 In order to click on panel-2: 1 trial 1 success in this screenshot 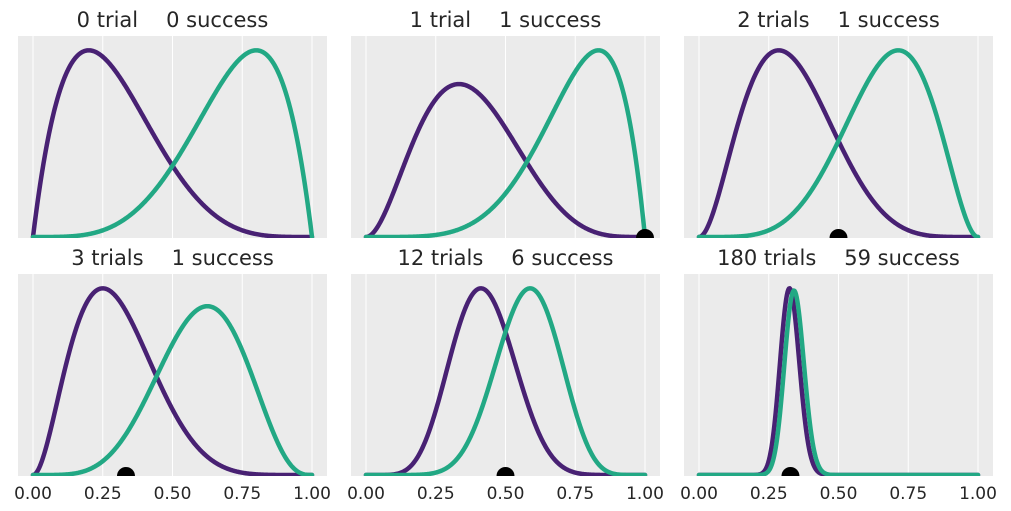, I will do `click(505, 123)`.